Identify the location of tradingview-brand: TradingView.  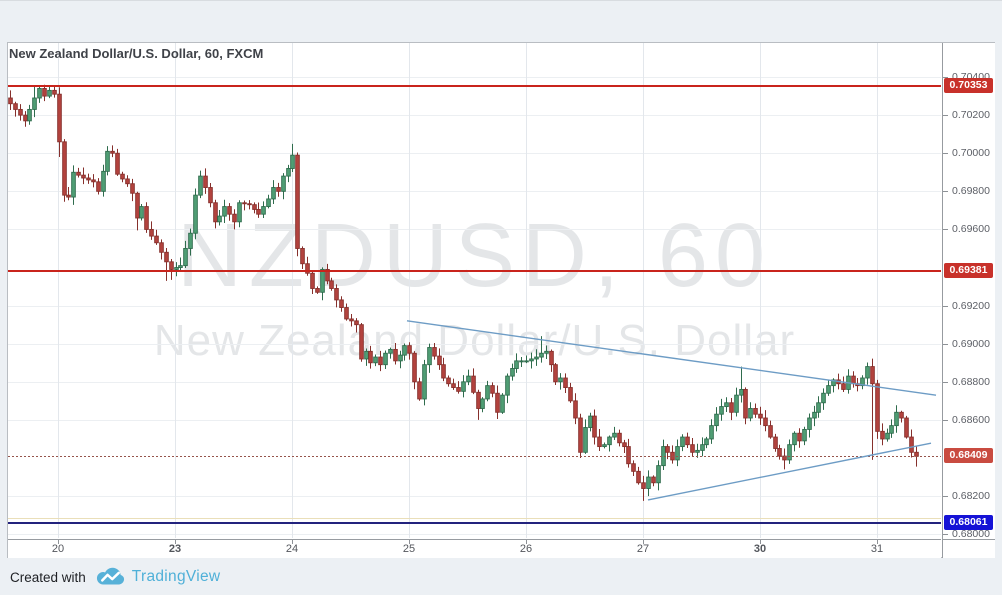
(176, 576).